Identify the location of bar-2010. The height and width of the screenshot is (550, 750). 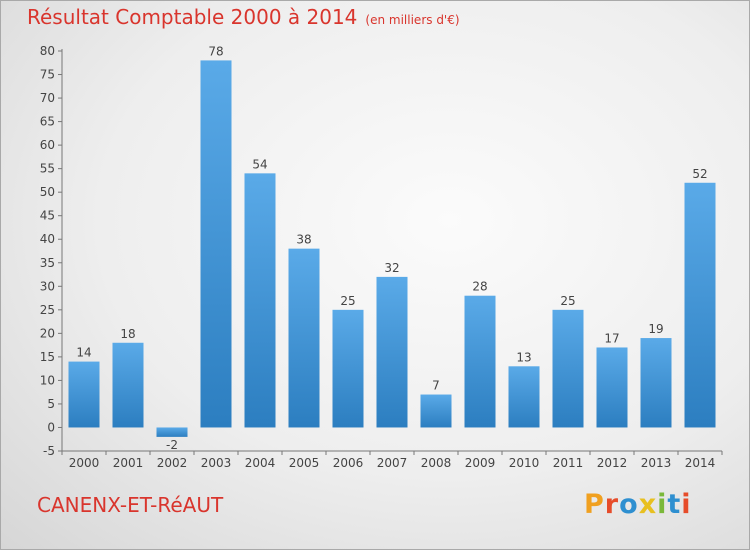
(524, 397).